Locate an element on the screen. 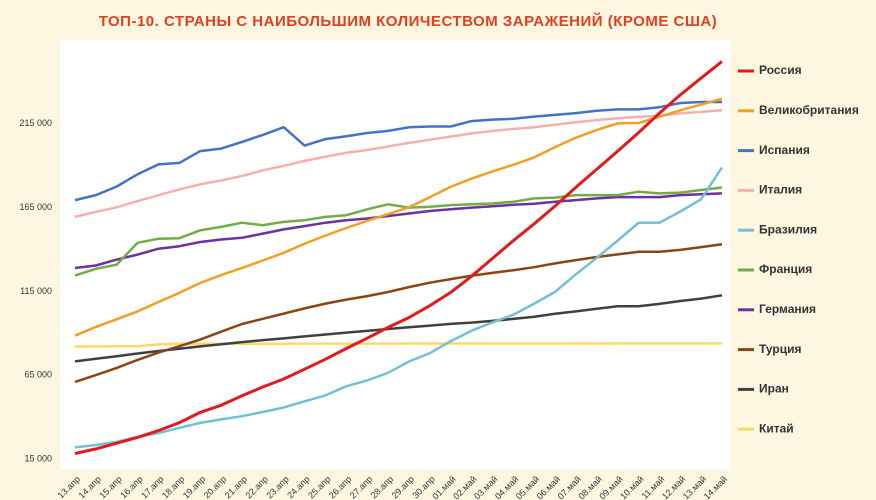 This screenshot has width=876, height=500. y-tick-label: 115 000 is located at coordinates (36, 291).